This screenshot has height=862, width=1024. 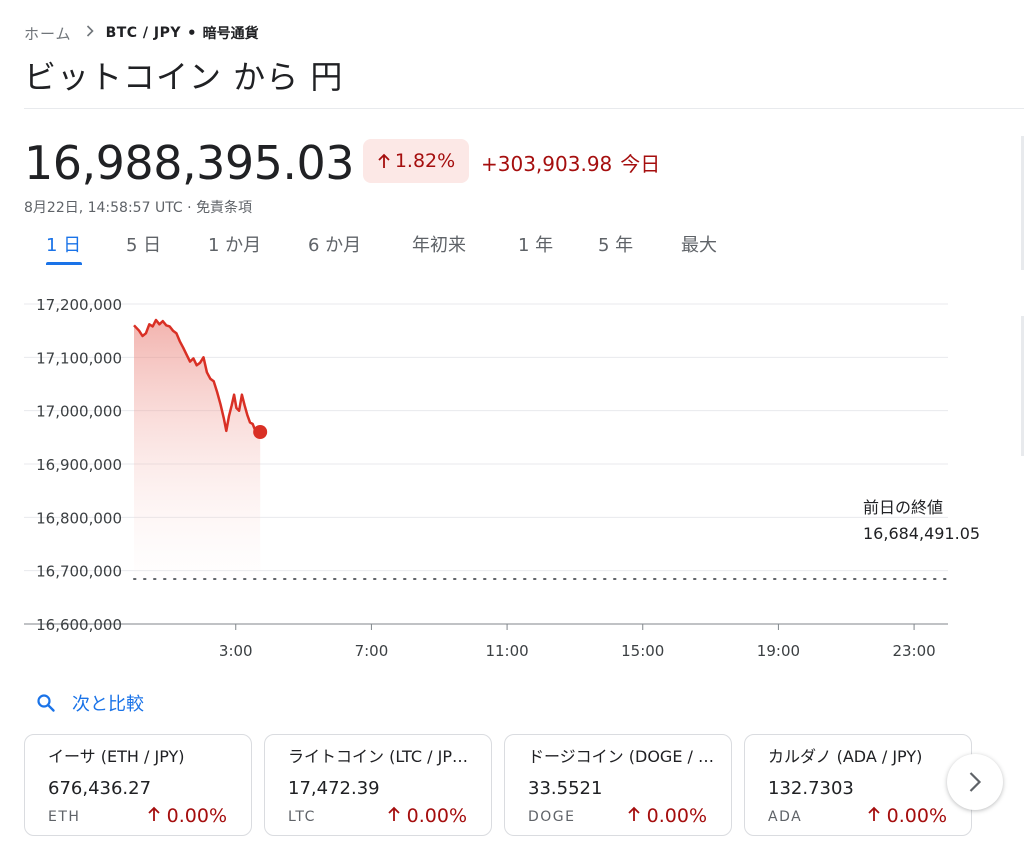 What do you see at coordinates (79, 412) in the screenshot?
I see `y-tick-label: 17,000,000` at bounding box center [79, 412].